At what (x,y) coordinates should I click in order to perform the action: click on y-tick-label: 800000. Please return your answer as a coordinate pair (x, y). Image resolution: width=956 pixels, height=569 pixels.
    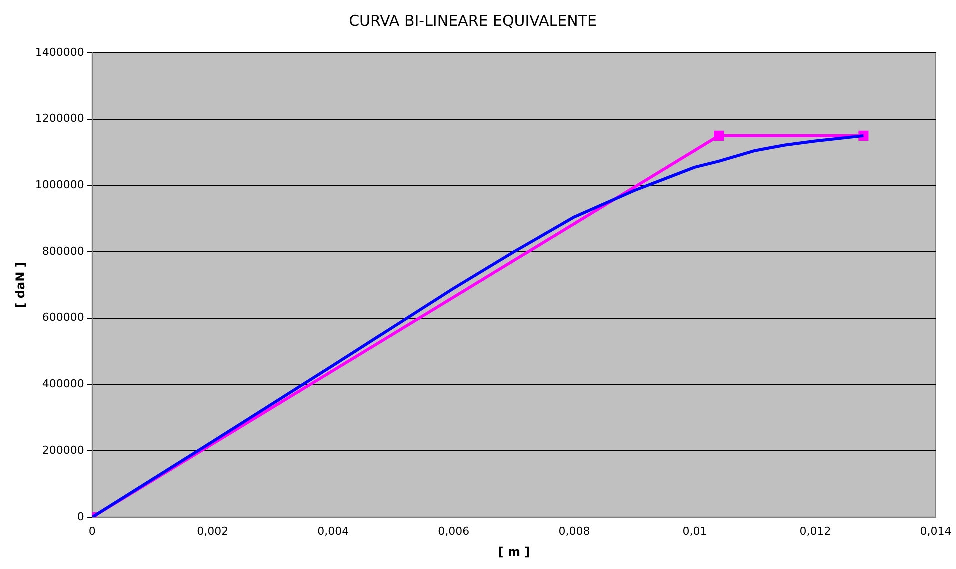
    Looking at the image, I should click on (63, 251).